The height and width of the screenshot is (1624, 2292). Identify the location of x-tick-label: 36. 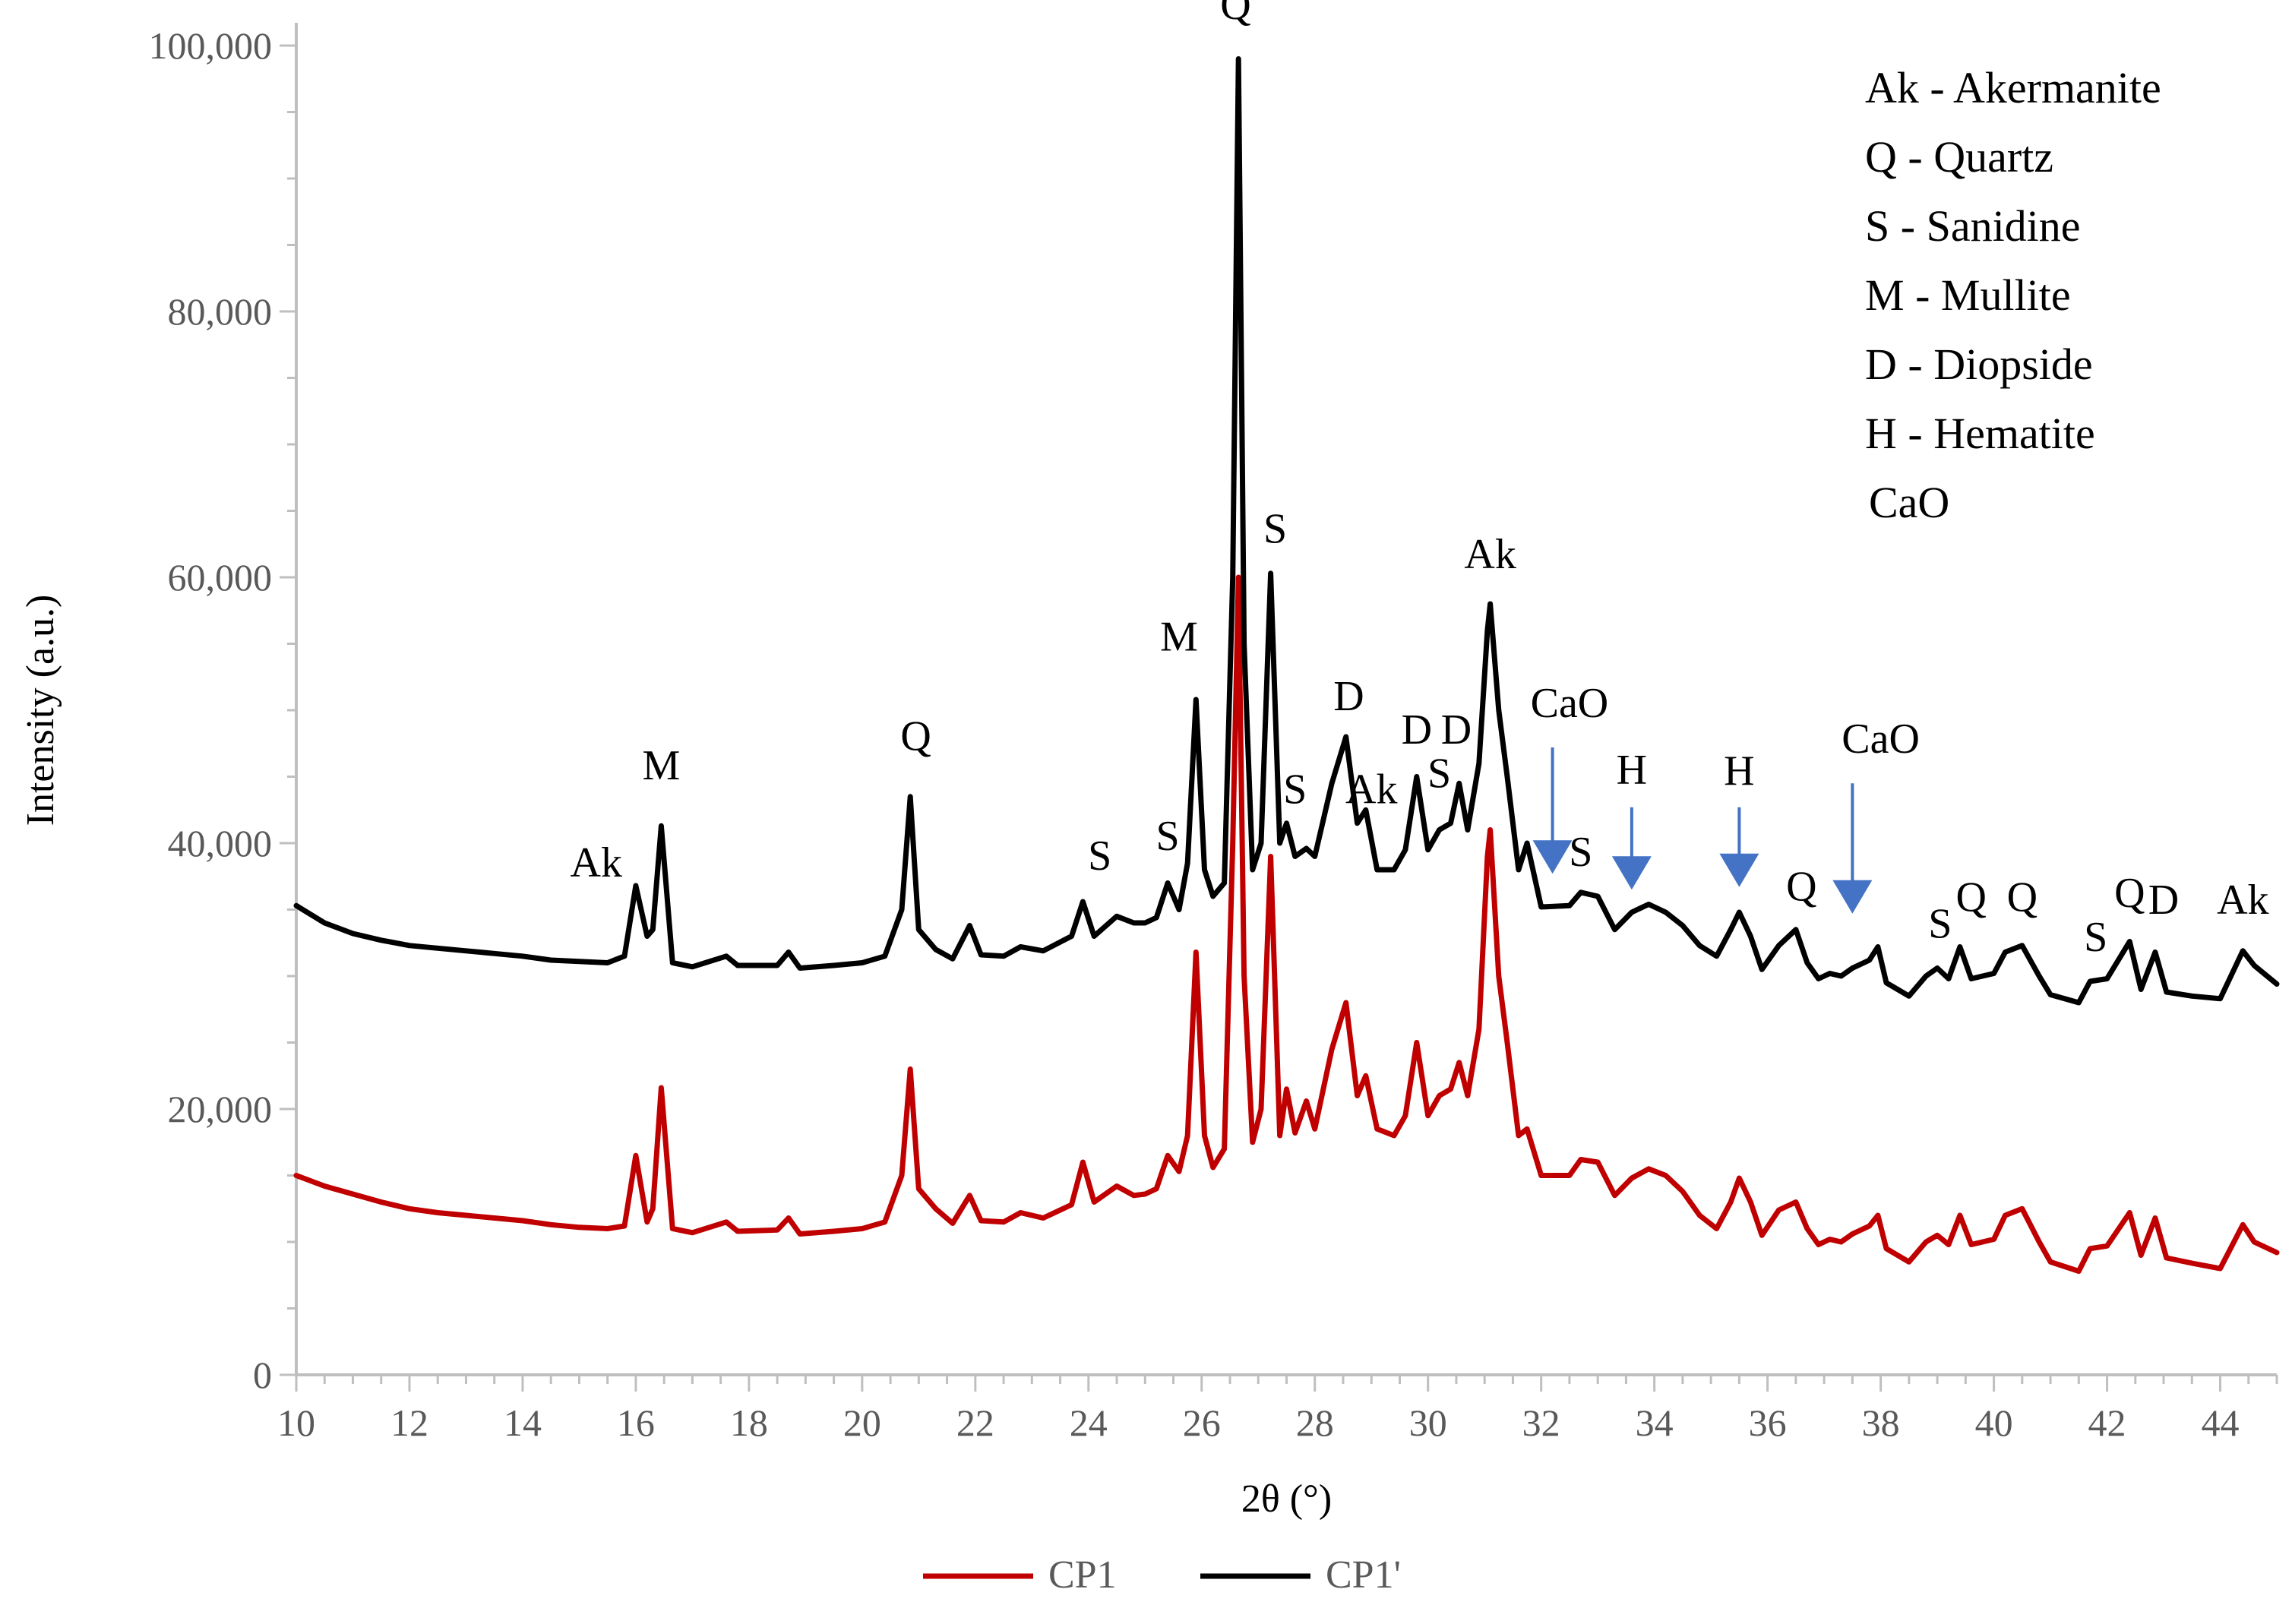
(1768, 1422).